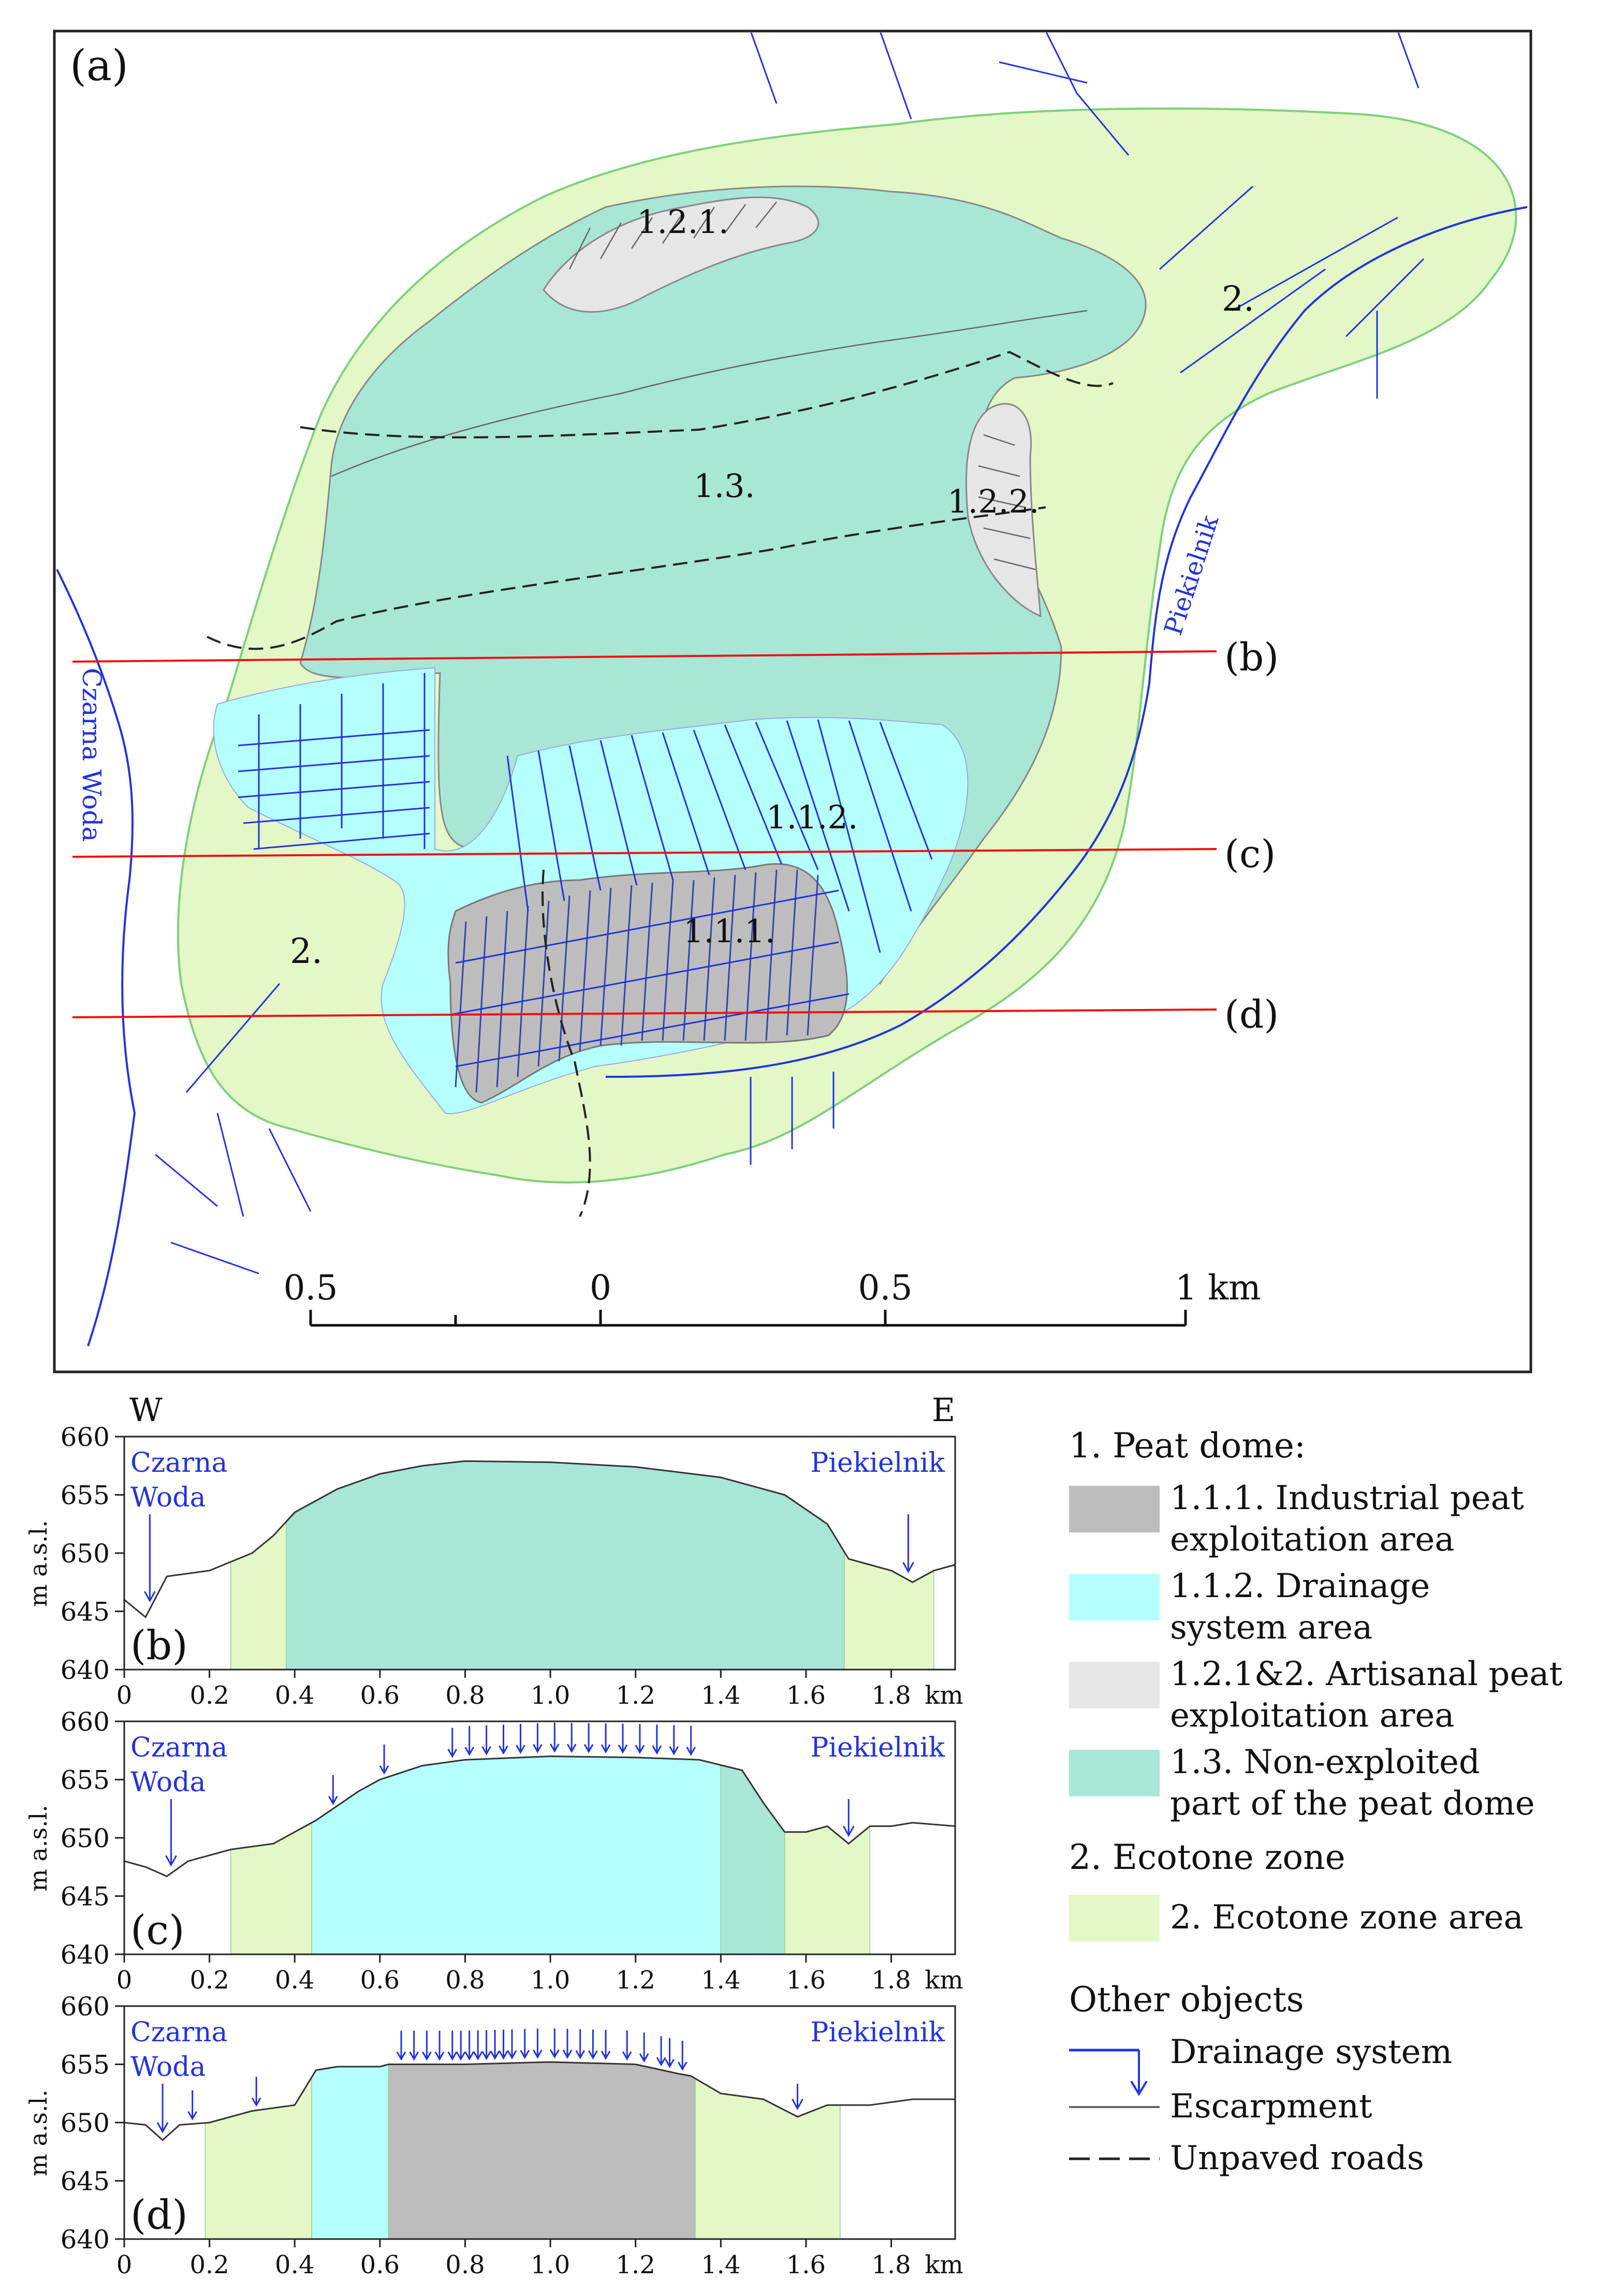  Describe the element at coordinates (1250, 854) in the screenshot. I see `section-label-c: (c)` at that location.